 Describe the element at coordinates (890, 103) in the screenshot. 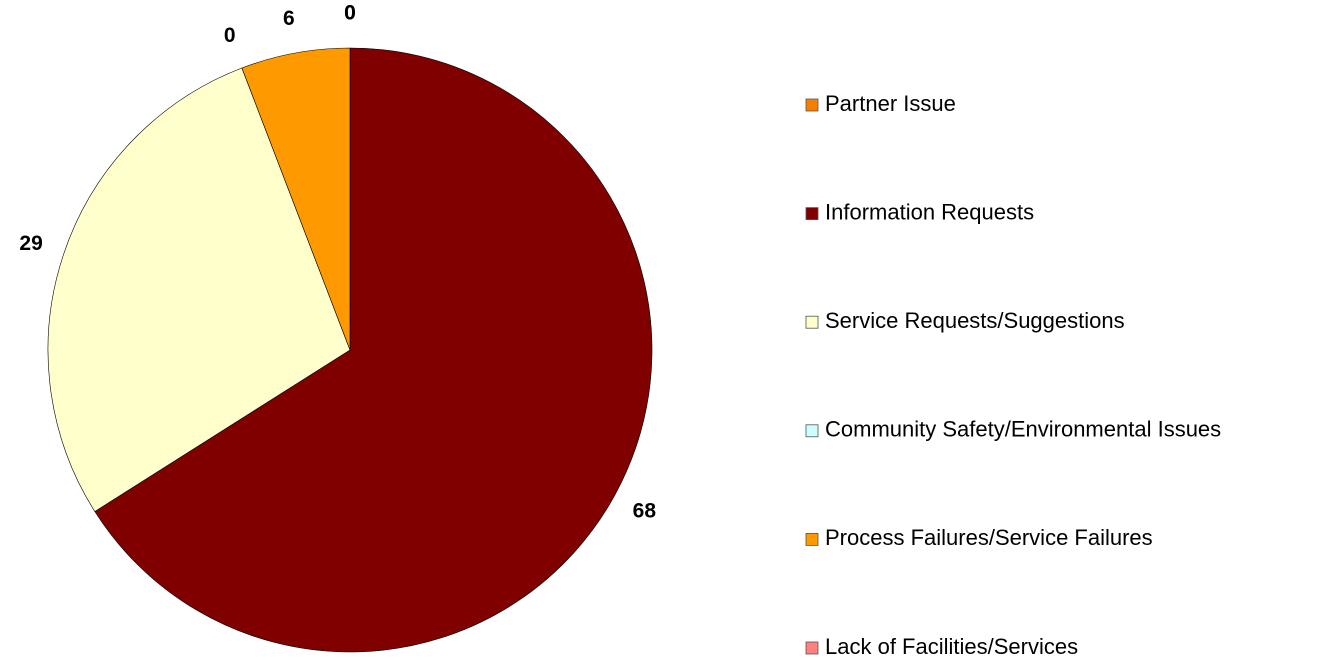

I see `legend-label: Partner Issue` at that location.